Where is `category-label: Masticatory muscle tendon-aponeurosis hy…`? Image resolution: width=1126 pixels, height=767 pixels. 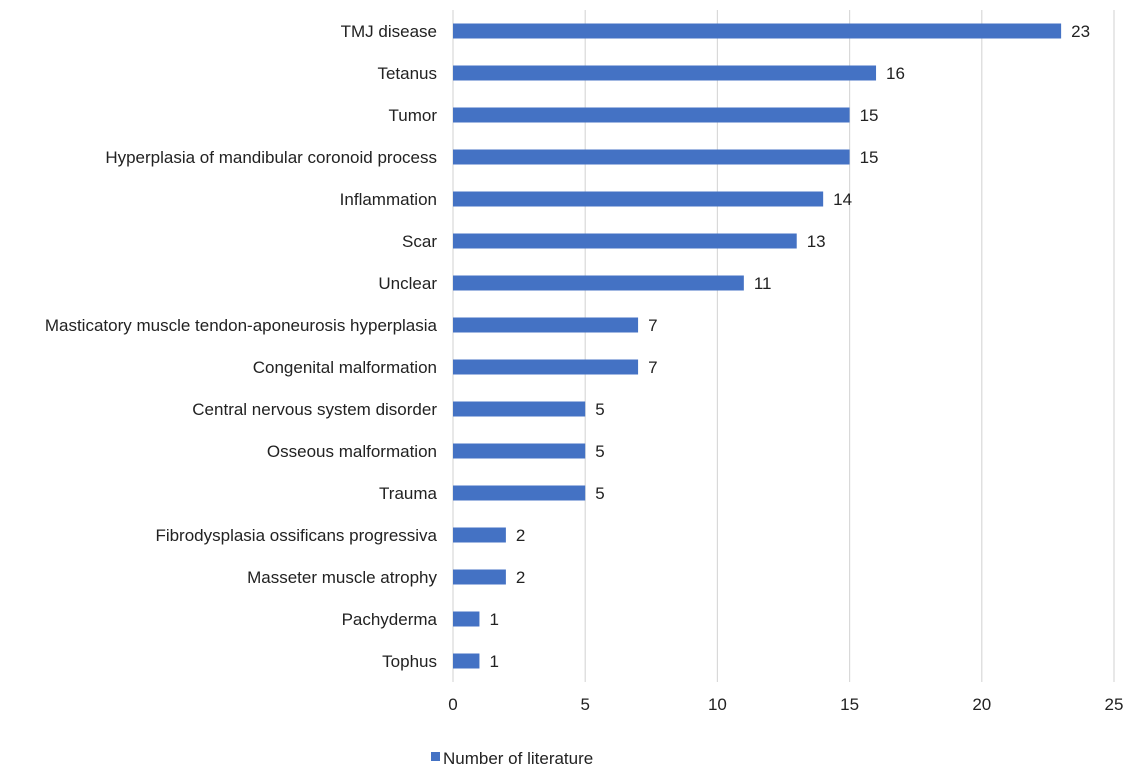 category-label: Masticatory muscle tendon-aponeurosis hy… is located at coordinates (241, 325).